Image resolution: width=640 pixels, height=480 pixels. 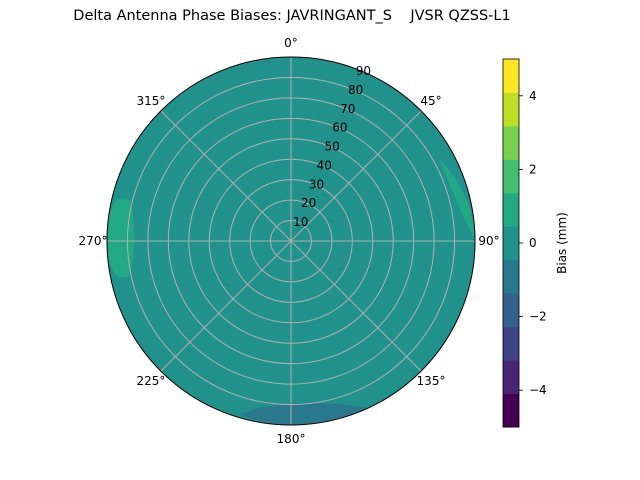 I want to click on radial-tick-label: 80, so click(x=355, y=90).